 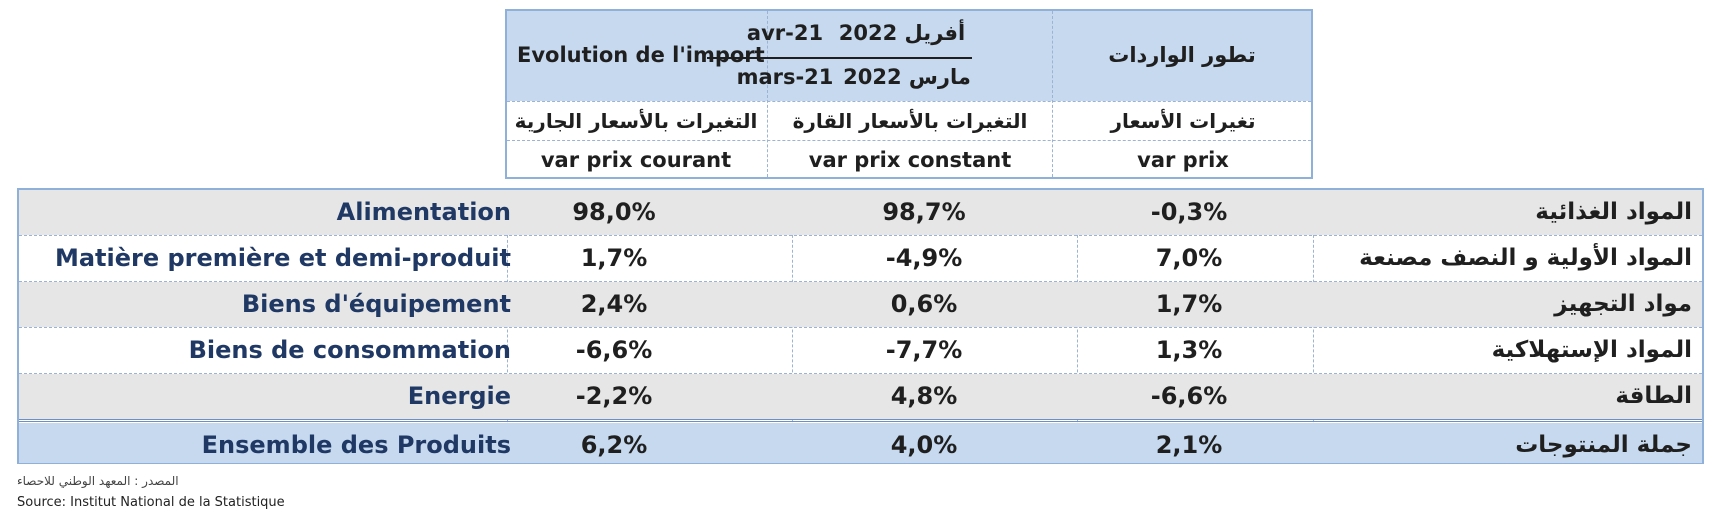 What do you see at coordinates (1591, 350) in the screenshot?
I see `row-label-ar: المواد الإستهلاكية` at bounding box center [1591, 350].